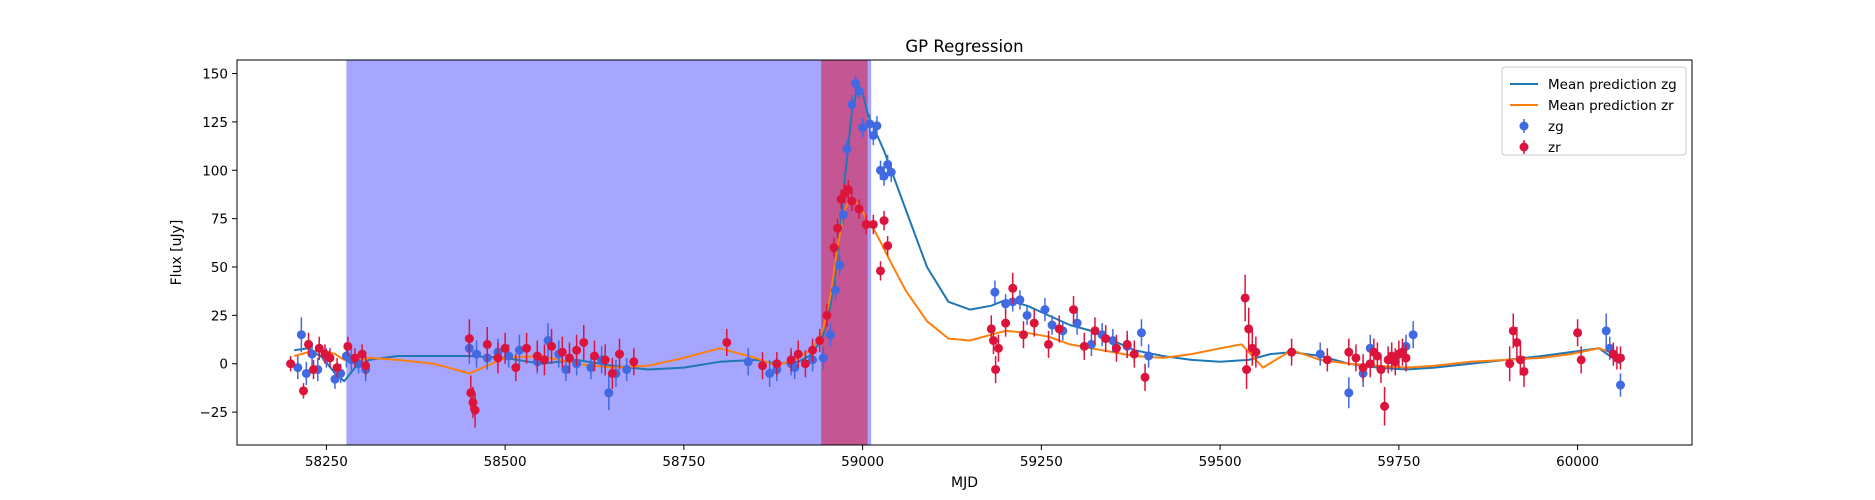 The height and width of the screenshot is (500, 1875). What do you see at coordinates (964, 483) in the screenshot?
I see `x-axis-label: MJD` at bounding box center [964, 483].